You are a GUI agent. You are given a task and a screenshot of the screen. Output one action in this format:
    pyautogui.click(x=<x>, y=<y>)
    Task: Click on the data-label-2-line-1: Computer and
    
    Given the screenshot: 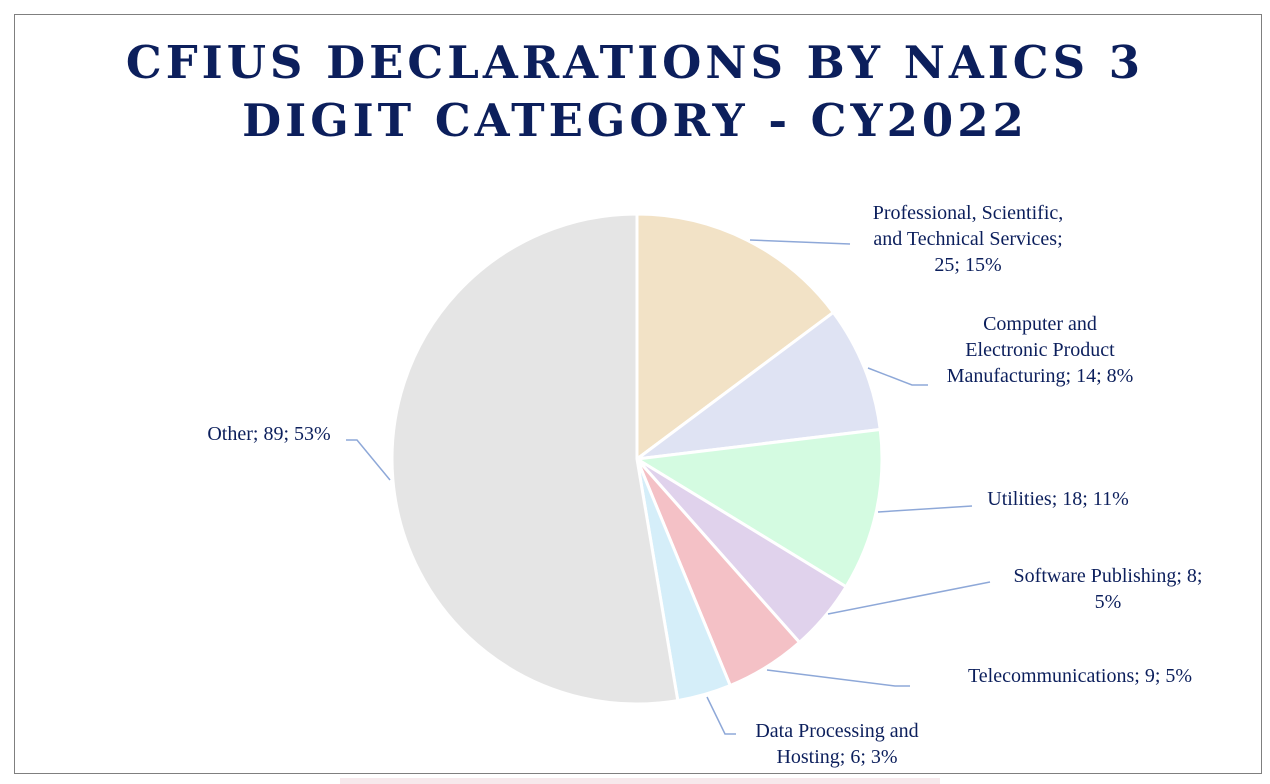 What is the action you would take?
    pyautogui.click(x=1040, y=324)
    